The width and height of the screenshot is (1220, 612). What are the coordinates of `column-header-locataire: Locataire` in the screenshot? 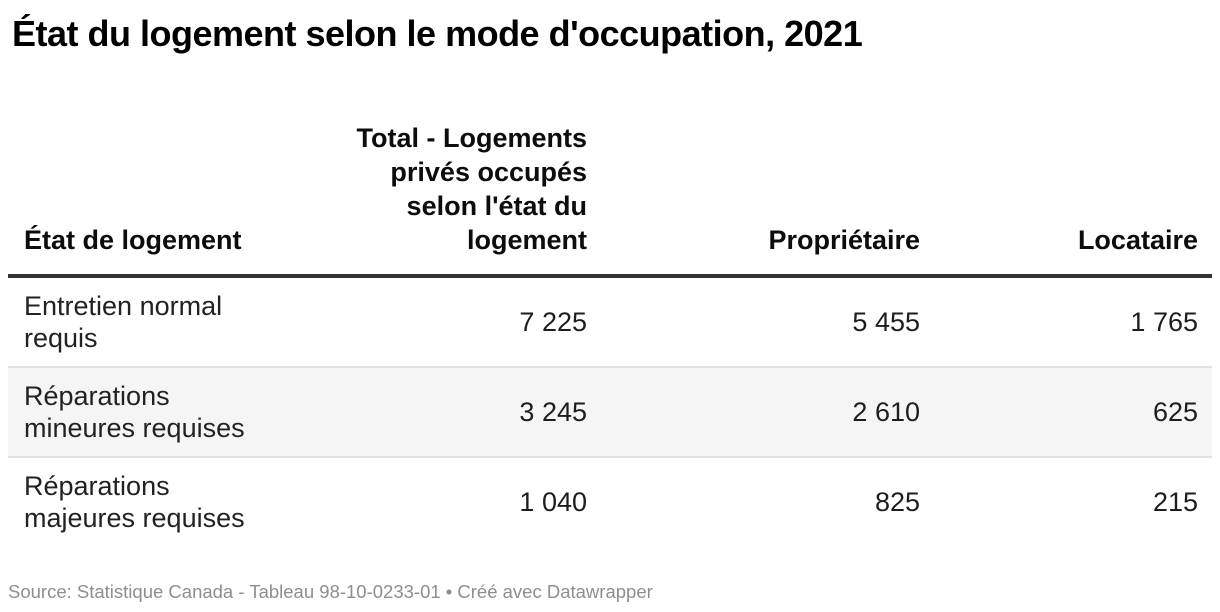 It's located at (1137, 240).